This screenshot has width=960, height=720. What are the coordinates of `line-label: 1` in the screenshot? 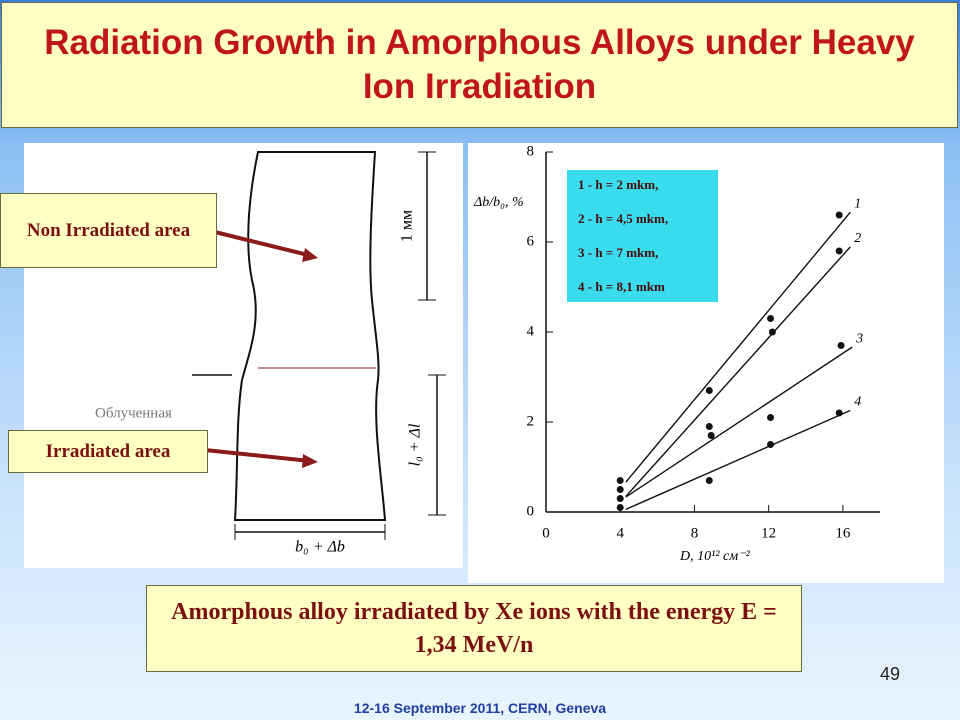 It's located at (857, 203).